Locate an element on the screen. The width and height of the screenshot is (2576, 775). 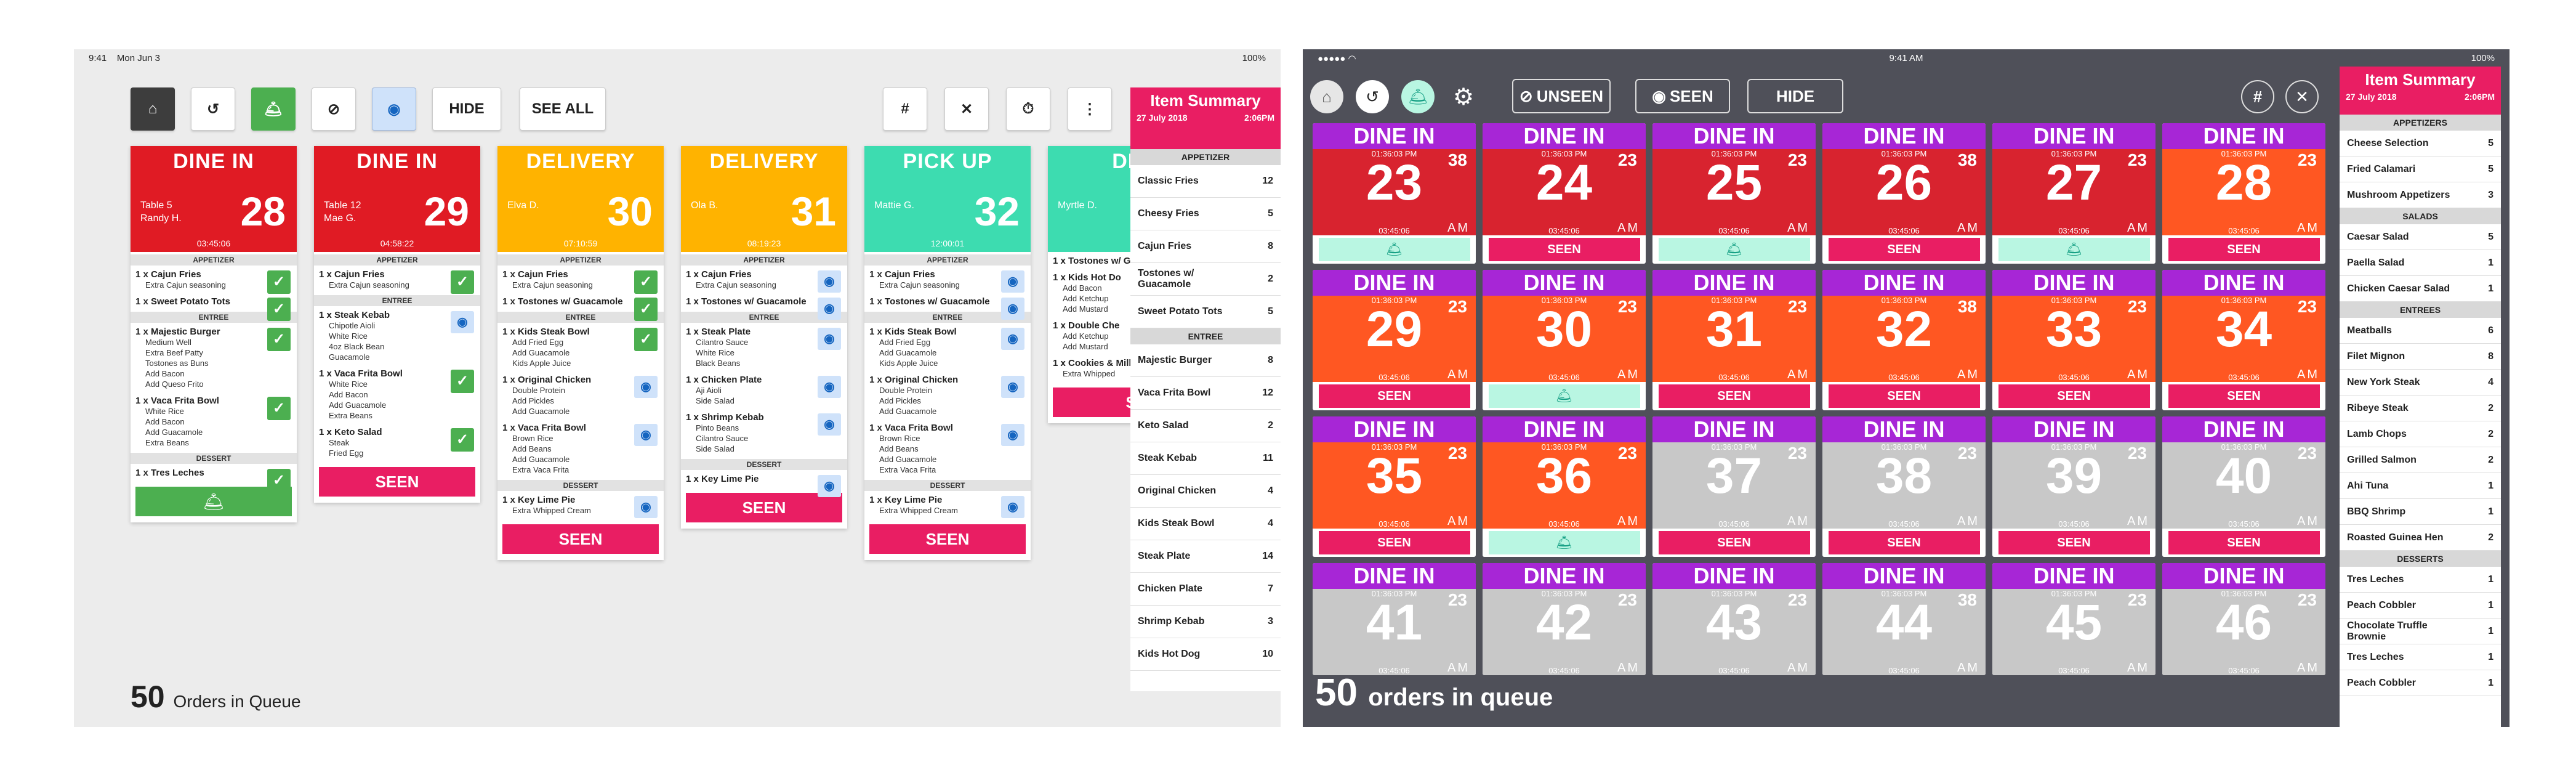
order-tile: DINE IN 01:36:03 PM 45 23 03:45:06 AM is located at coordinates (2073, 619).